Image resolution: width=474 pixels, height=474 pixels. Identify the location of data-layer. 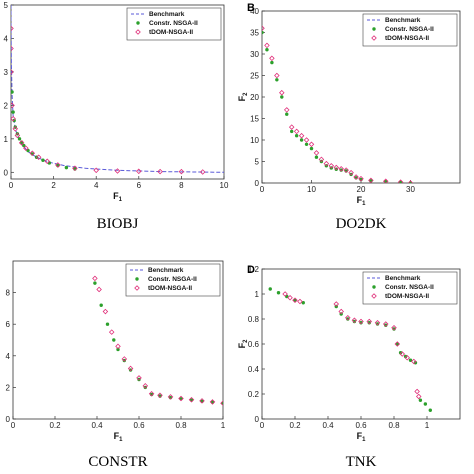
(338, 104).